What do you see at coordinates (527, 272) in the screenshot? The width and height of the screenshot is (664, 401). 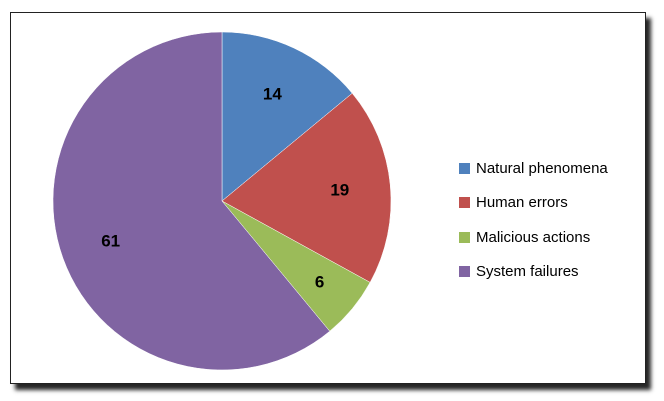 I see `legend-label: System failures` at bounding box center [527, 272].